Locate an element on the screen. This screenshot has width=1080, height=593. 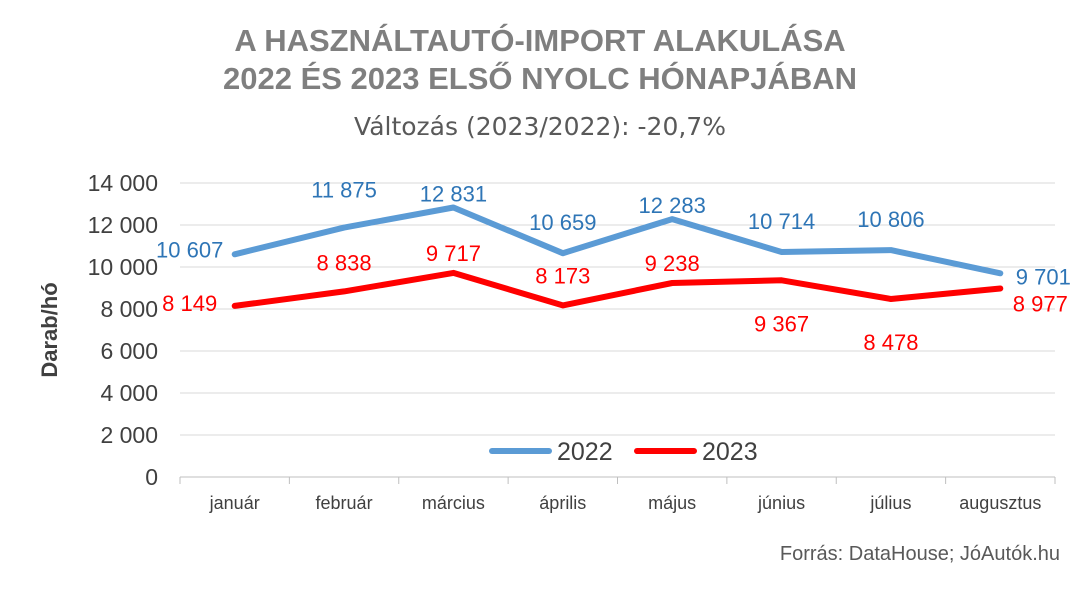
series-line-2022 is located at coordinates (617, 240).